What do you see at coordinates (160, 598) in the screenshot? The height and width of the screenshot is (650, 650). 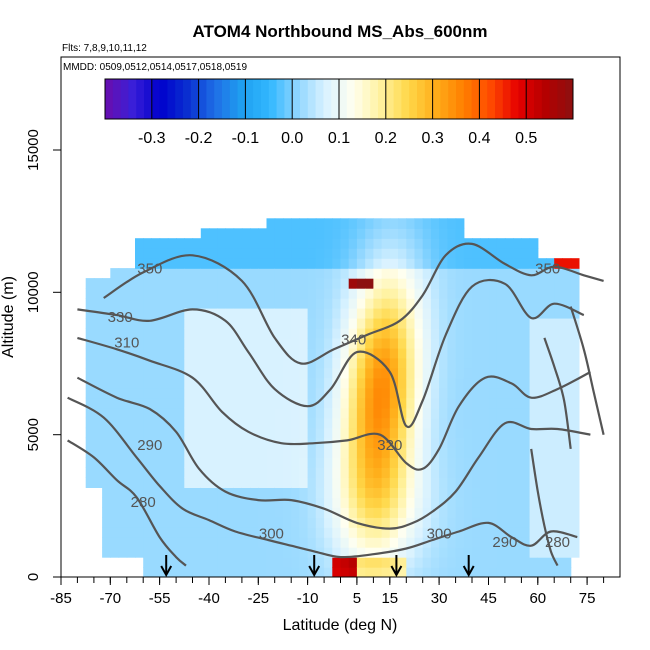 I see `x-tick-label: -55` at bounding box center [160, 598].